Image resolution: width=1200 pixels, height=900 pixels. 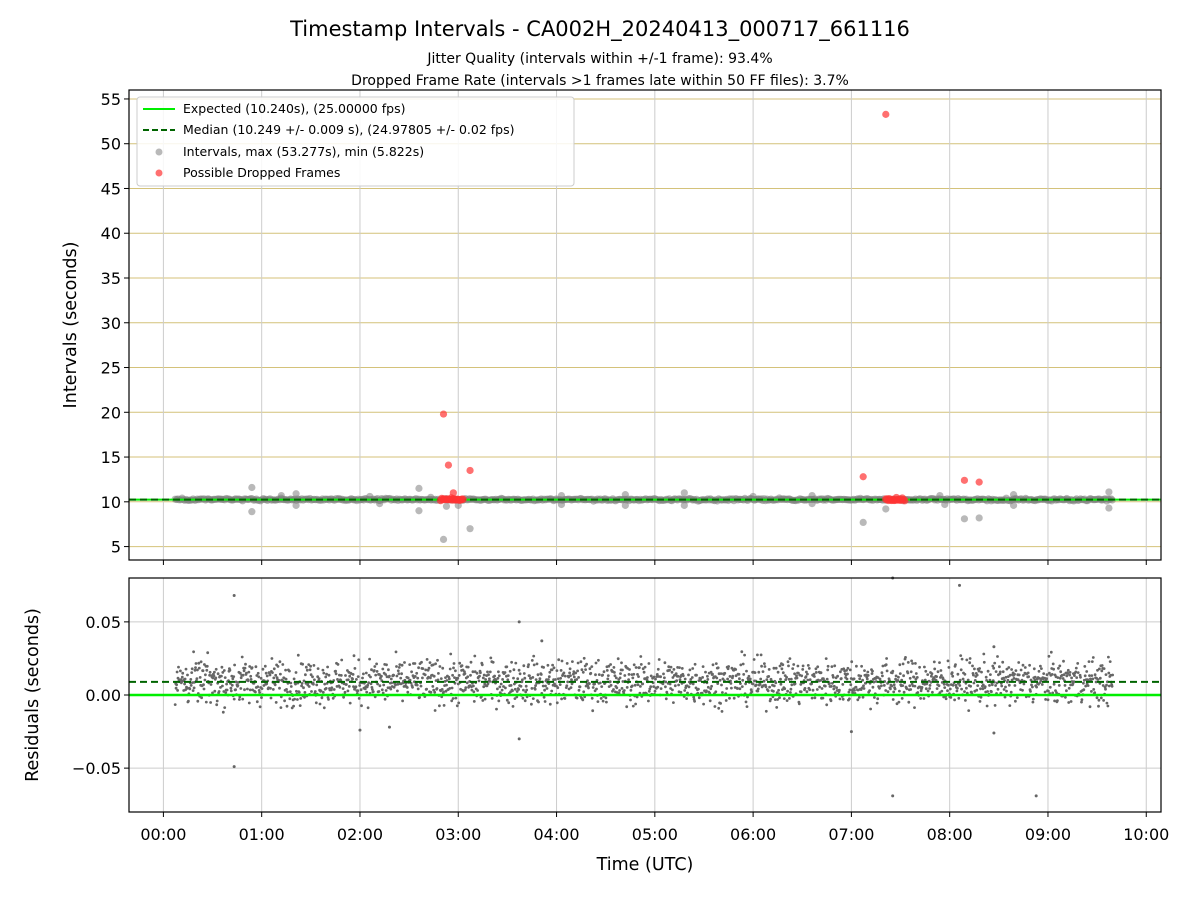 What do you see at coordinates (116, 547) in the screenshot?
I see `y-tick-label: 5` at bounding box center [116, 547].